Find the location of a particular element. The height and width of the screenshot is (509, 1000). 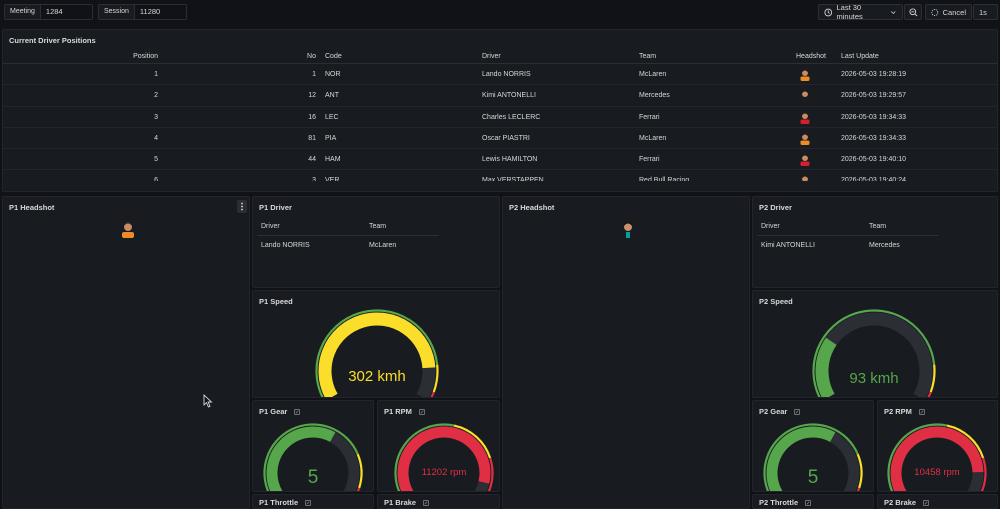

meeting-label: Meeting is located at coordinates (23, 12).